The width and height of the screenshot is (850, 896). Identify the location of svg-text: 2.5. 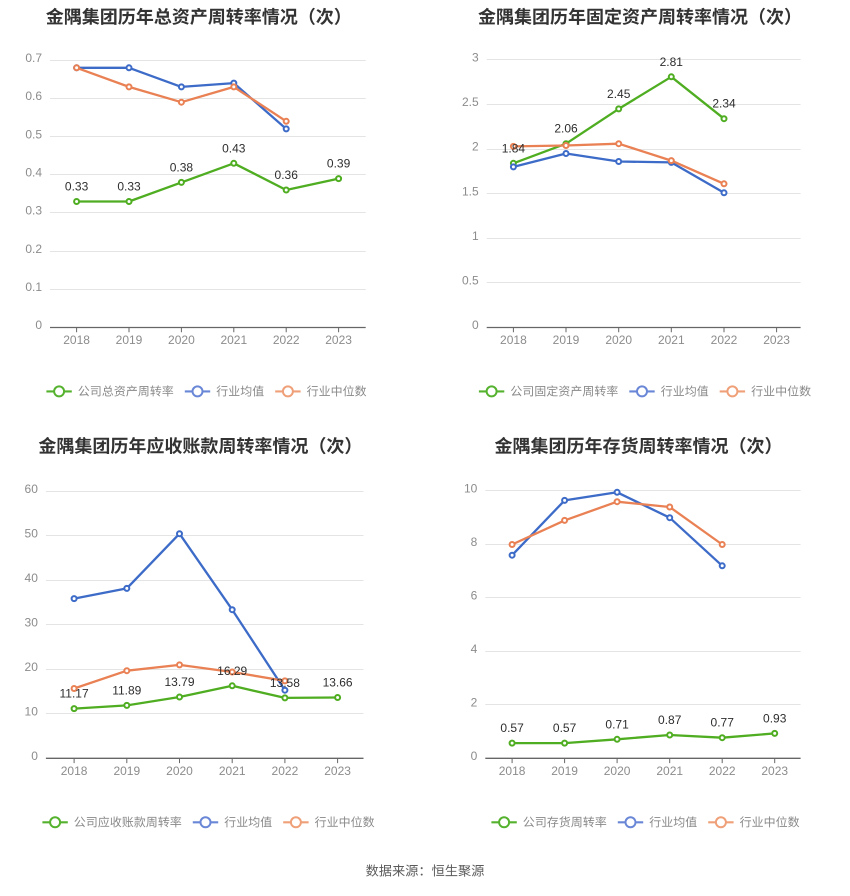
(470, 102).